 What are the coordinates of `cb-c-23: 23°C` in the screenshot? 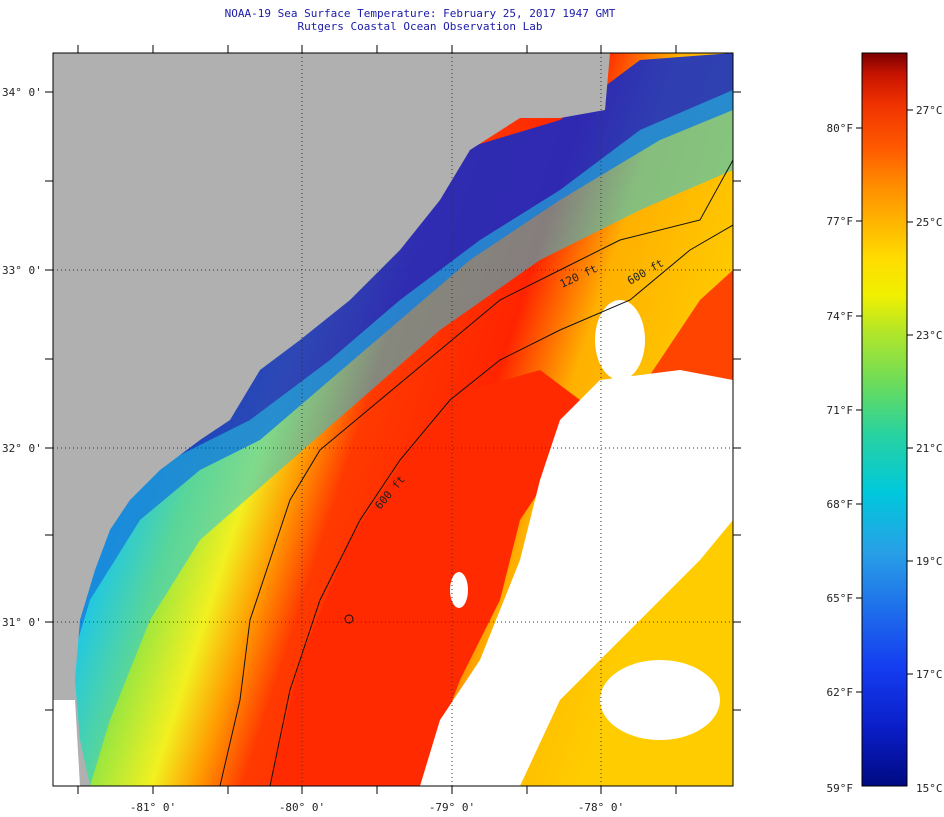 It's located at (929, 335).